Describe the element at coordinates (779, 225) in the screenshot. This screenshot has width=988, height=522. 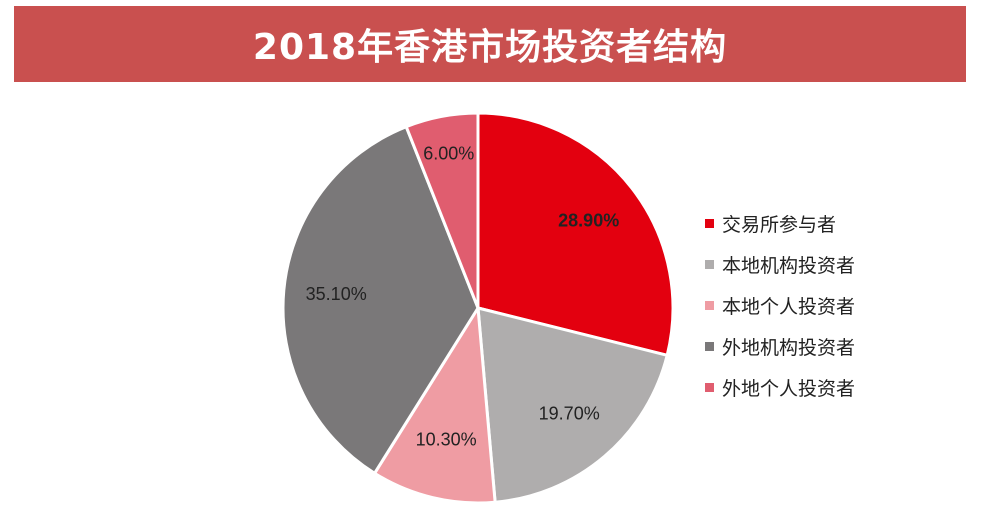
I see `legend-label: 交易所参与者` at that location.